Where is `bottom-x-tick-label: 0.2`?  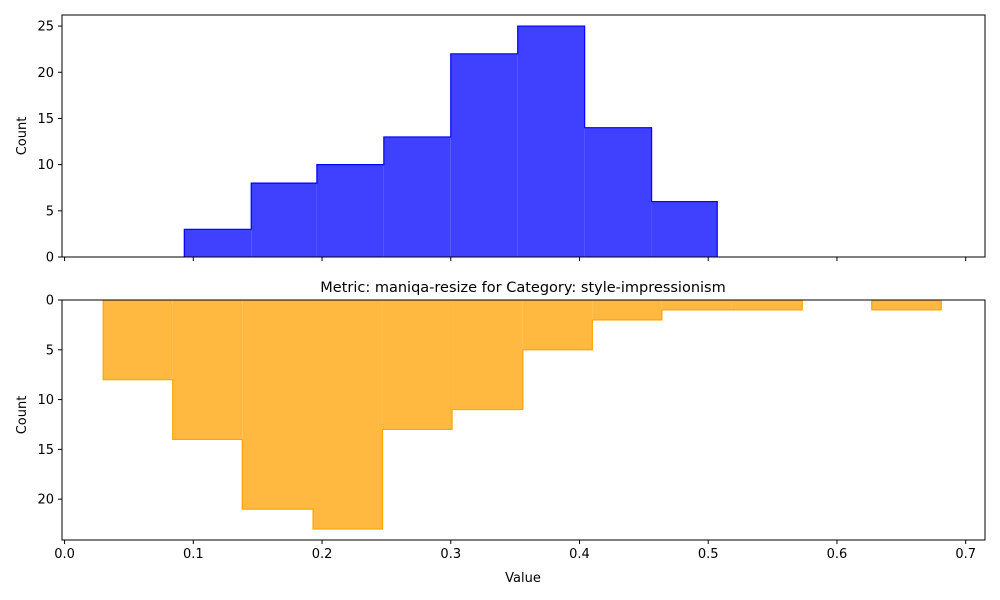
bottom-x-tick-label: 0.2 is located at coordinates (322, 554).